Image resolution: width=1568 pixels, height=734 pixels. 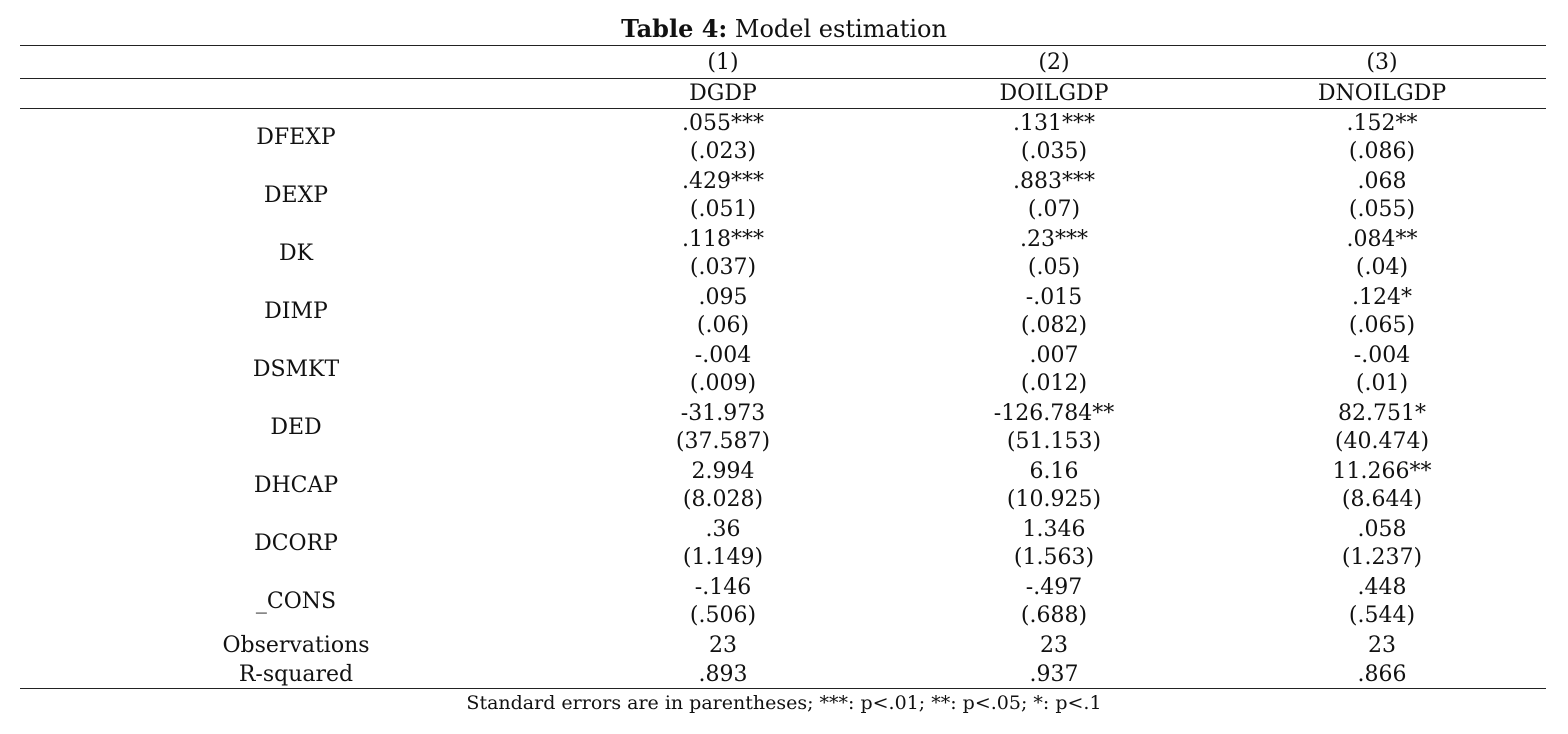 What do you see at coordinates (783, 688) in the screenshot?
I see `bottom-rule` at bounding box center [783, 688].